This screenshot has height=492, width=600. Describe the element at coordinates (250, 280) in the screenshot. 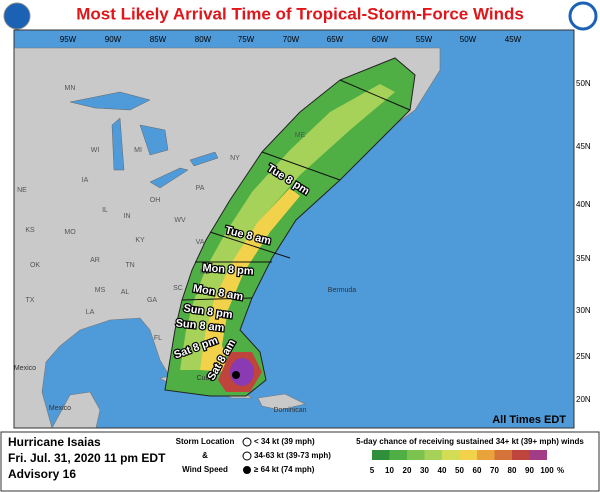

I see `swath-core` at that location.